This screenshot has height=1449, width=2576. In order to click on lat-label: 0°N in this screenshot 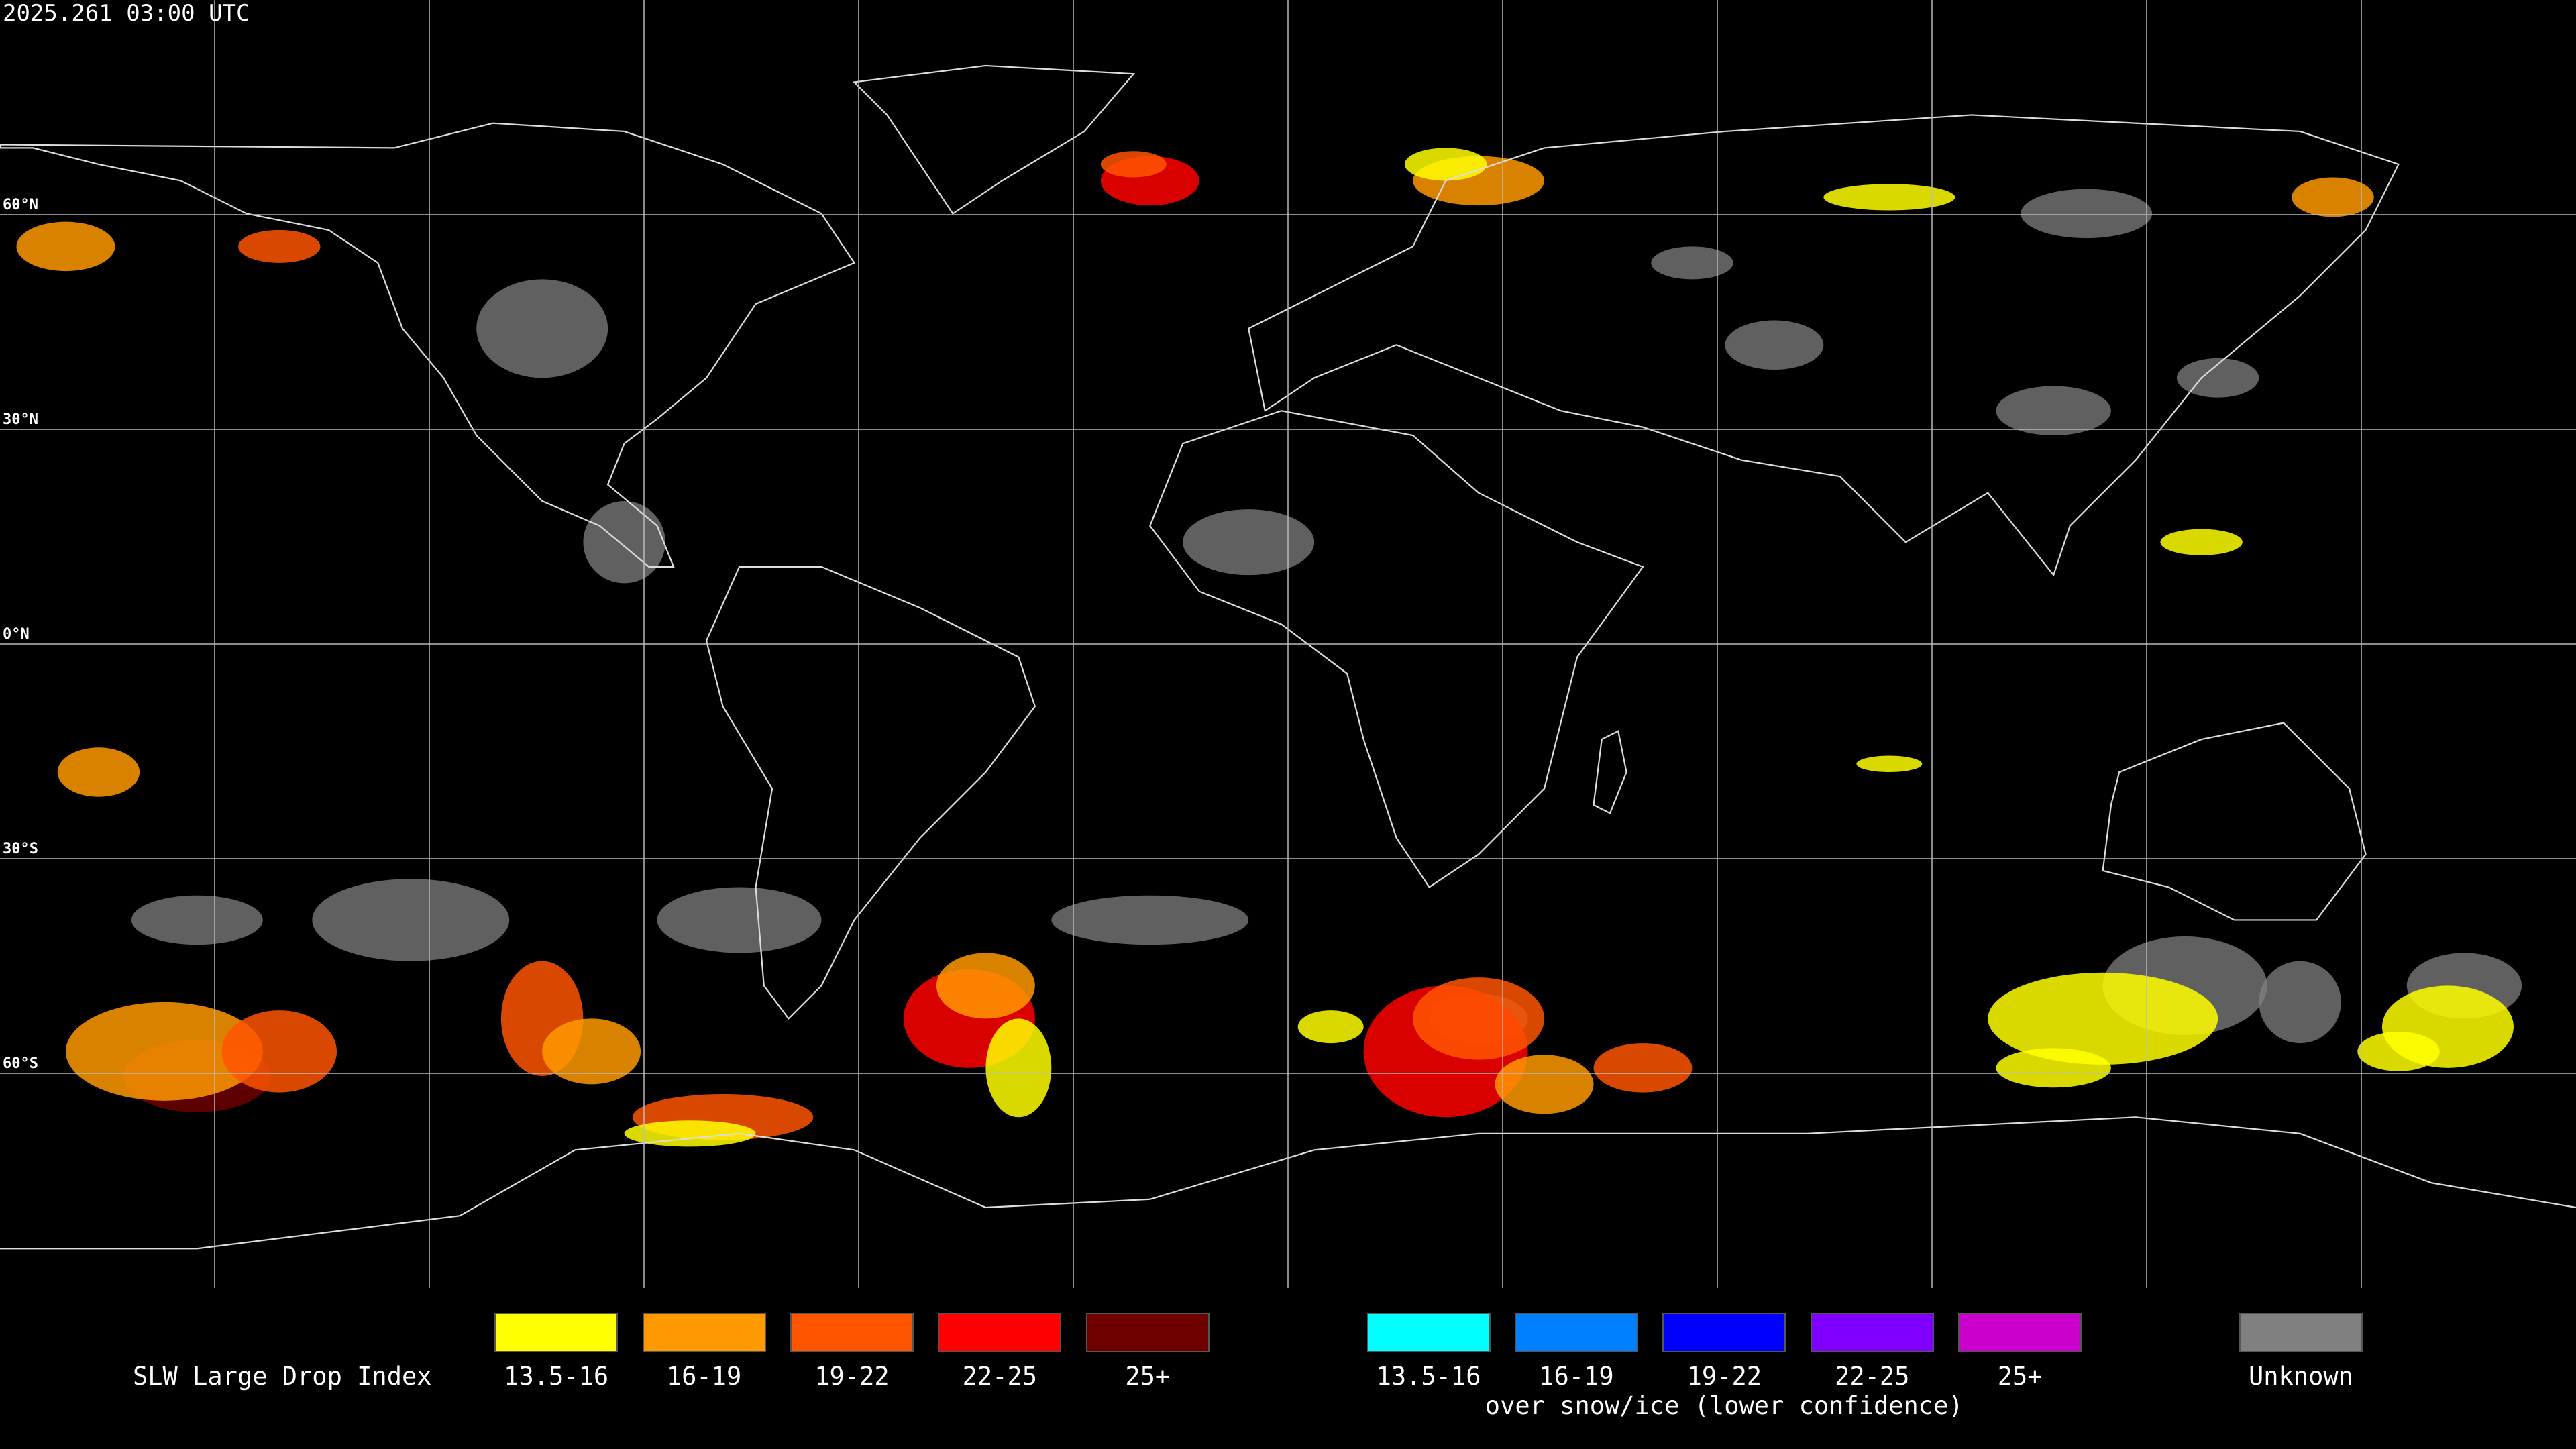, I will do `click(16, 634)`.